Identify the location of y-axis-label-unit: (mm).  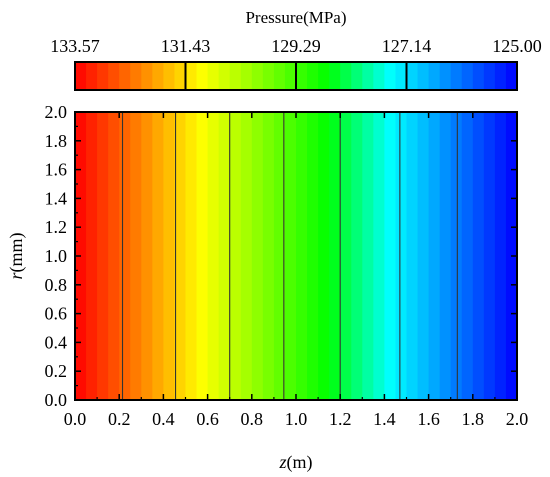
(16, 252).